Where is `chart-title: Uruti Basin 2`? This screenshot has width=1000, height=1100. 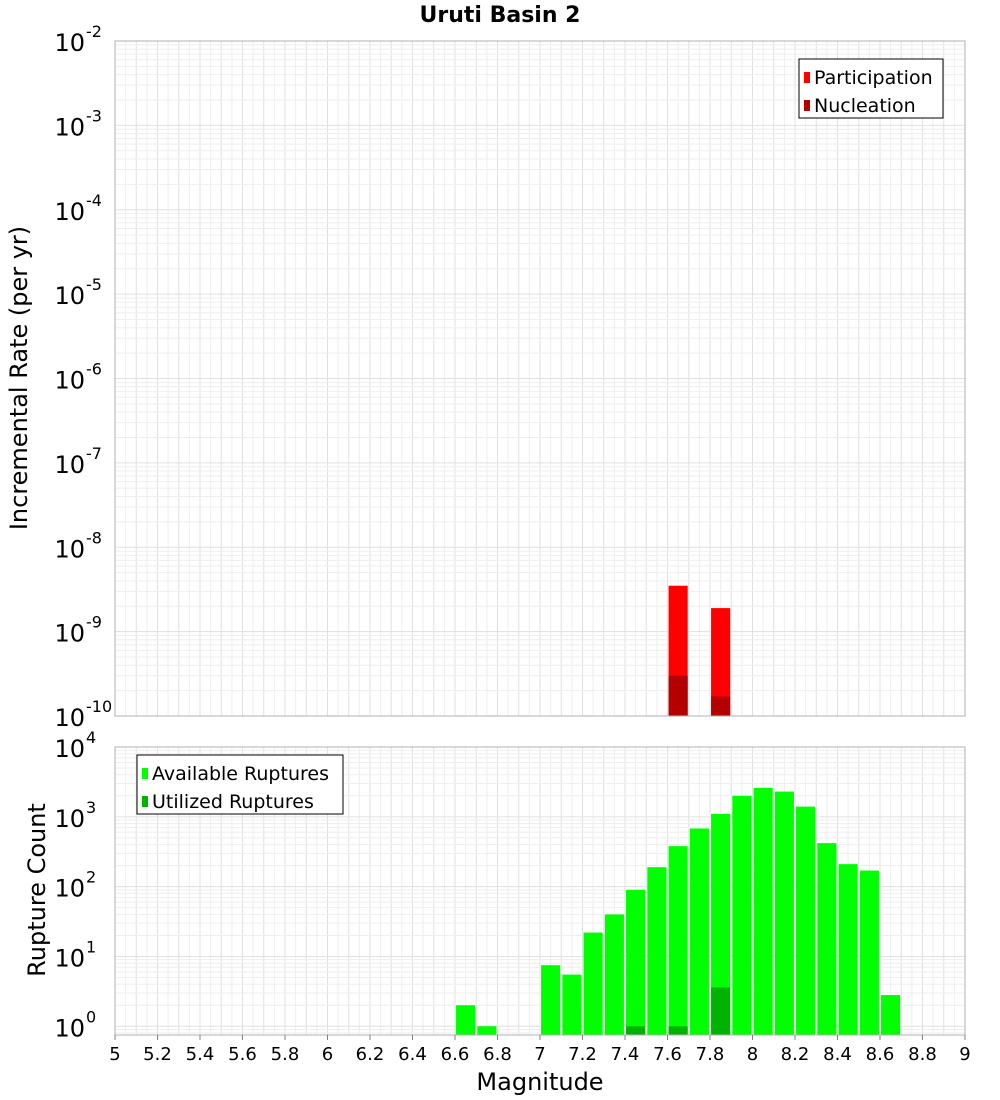
chart-title: Uruti Basin 2 is located at coordinates (500, 15).